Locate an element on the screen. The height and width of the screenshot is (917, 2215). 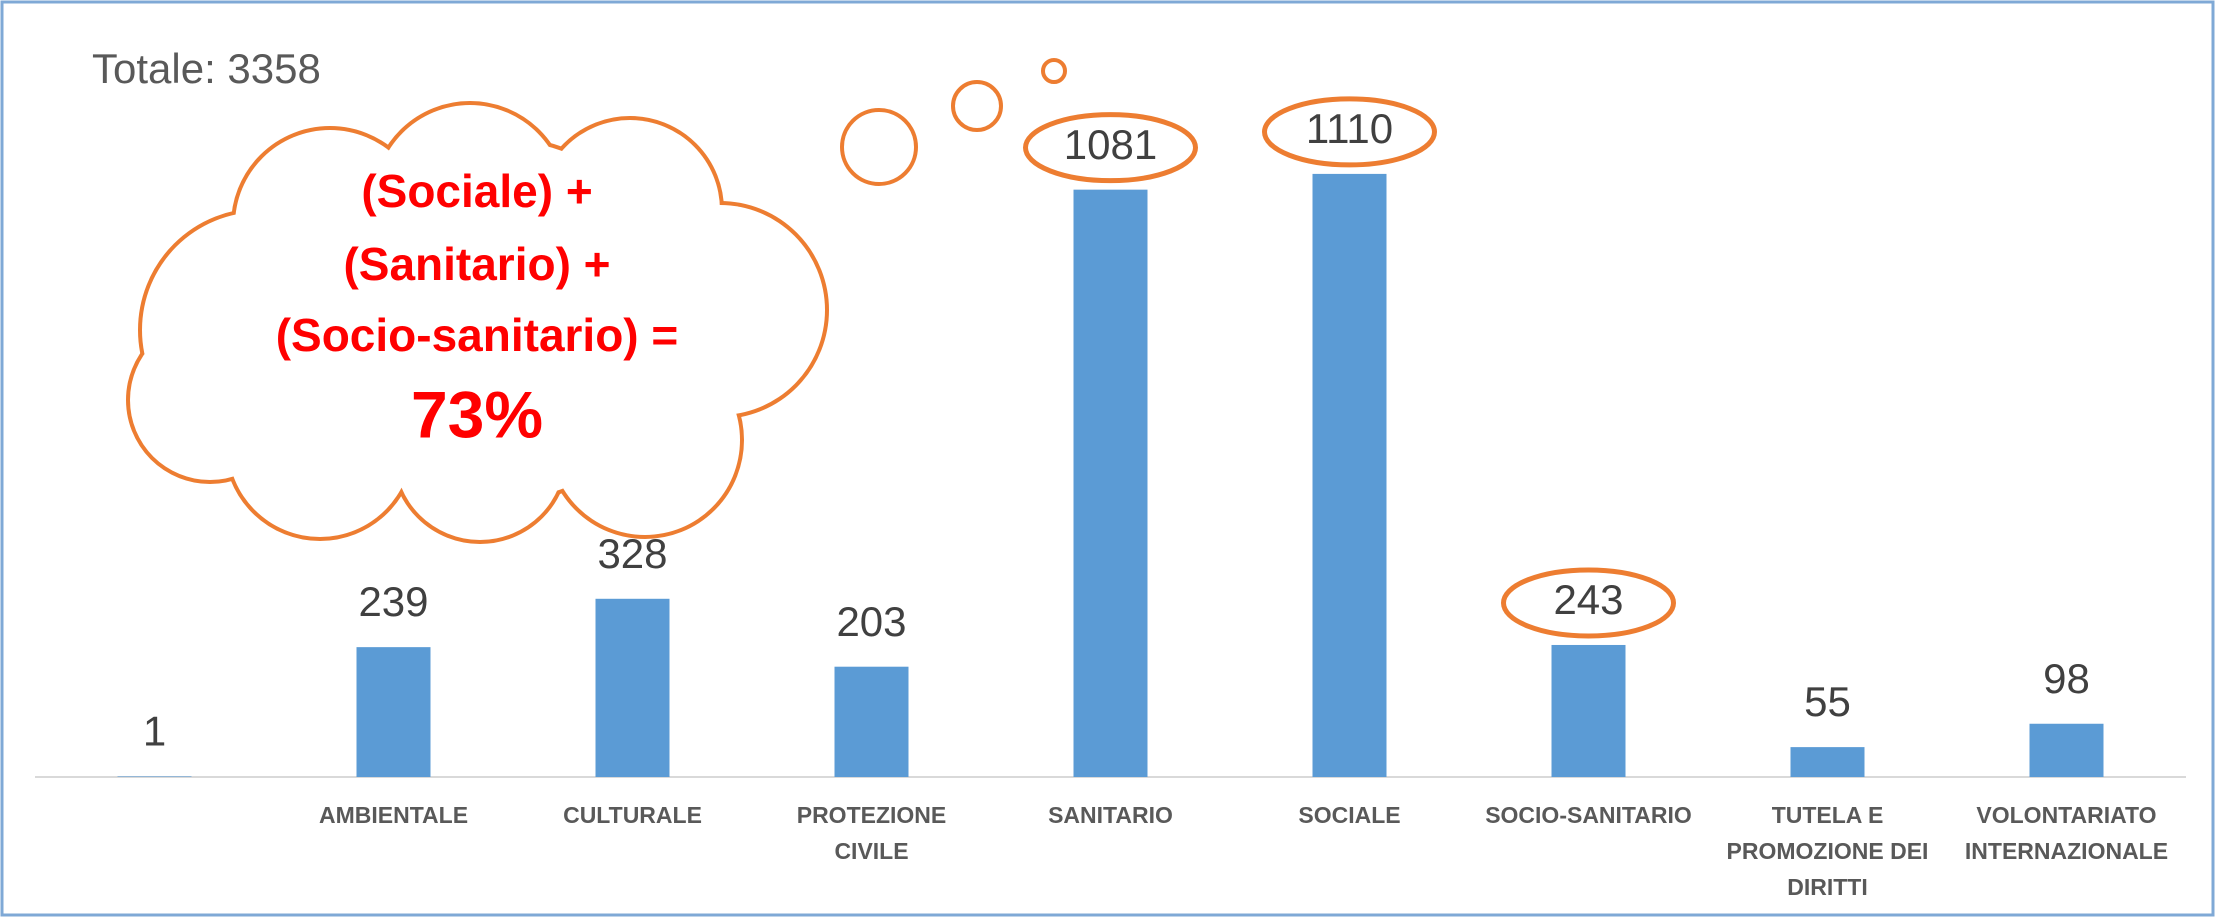
x-tick-label: CULTURALE is located at coordinates (632, 815).